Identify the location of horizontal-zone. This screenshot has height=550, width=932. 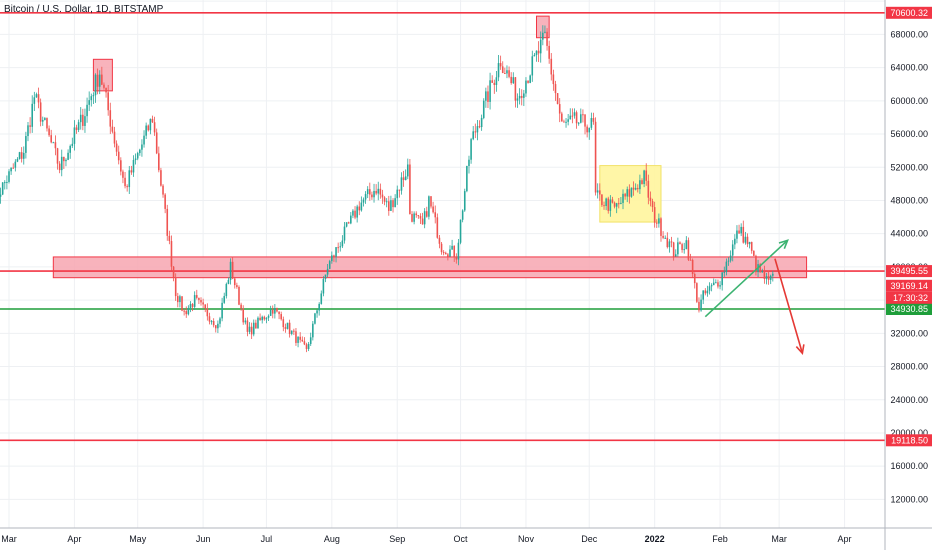
(430, 267).